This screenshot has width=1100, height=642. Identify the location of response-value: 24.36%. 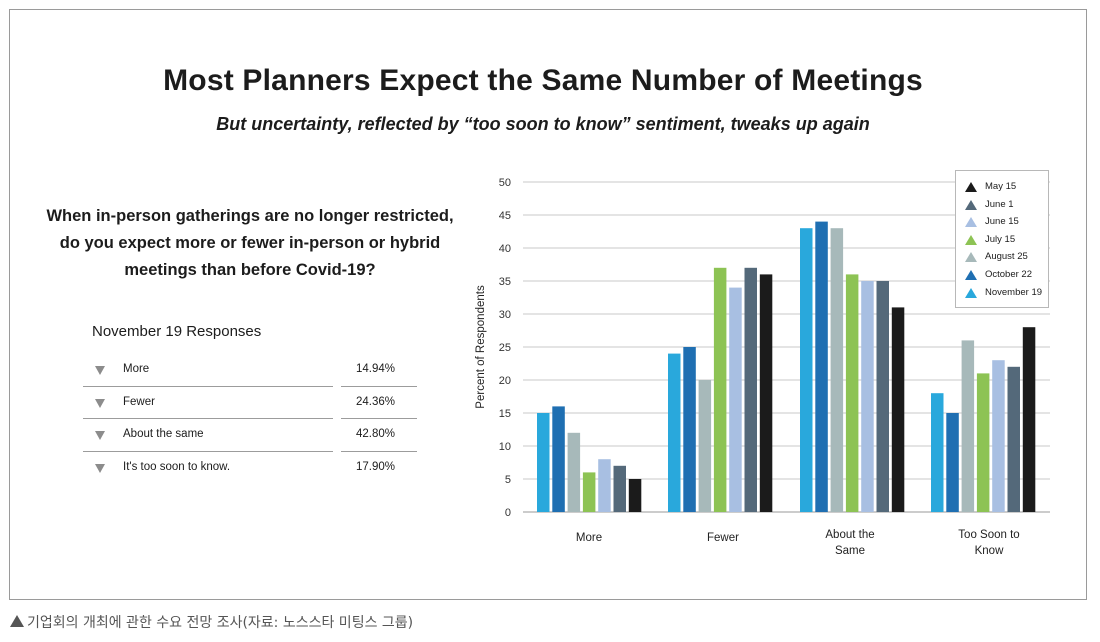
(376, 401).